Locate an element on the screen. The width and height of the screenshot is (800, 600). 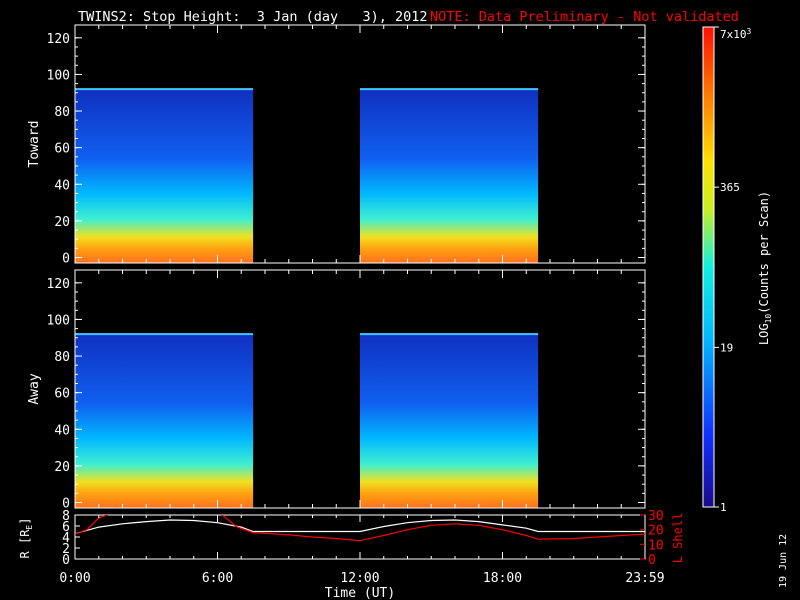
colorbar: 1 19 365 7x10³ LOG10(Counts per Scan) is located at coordinates (737, 270).